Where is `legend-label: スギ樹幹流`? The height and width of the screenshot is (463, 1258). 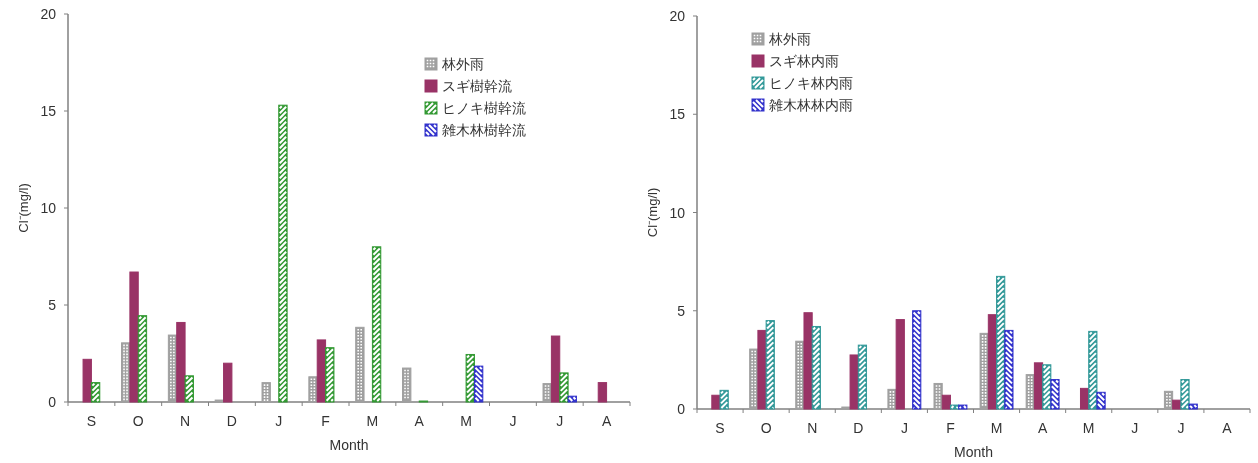
legend-label: スギ樹幹流 is located at coordinates (477, 86).